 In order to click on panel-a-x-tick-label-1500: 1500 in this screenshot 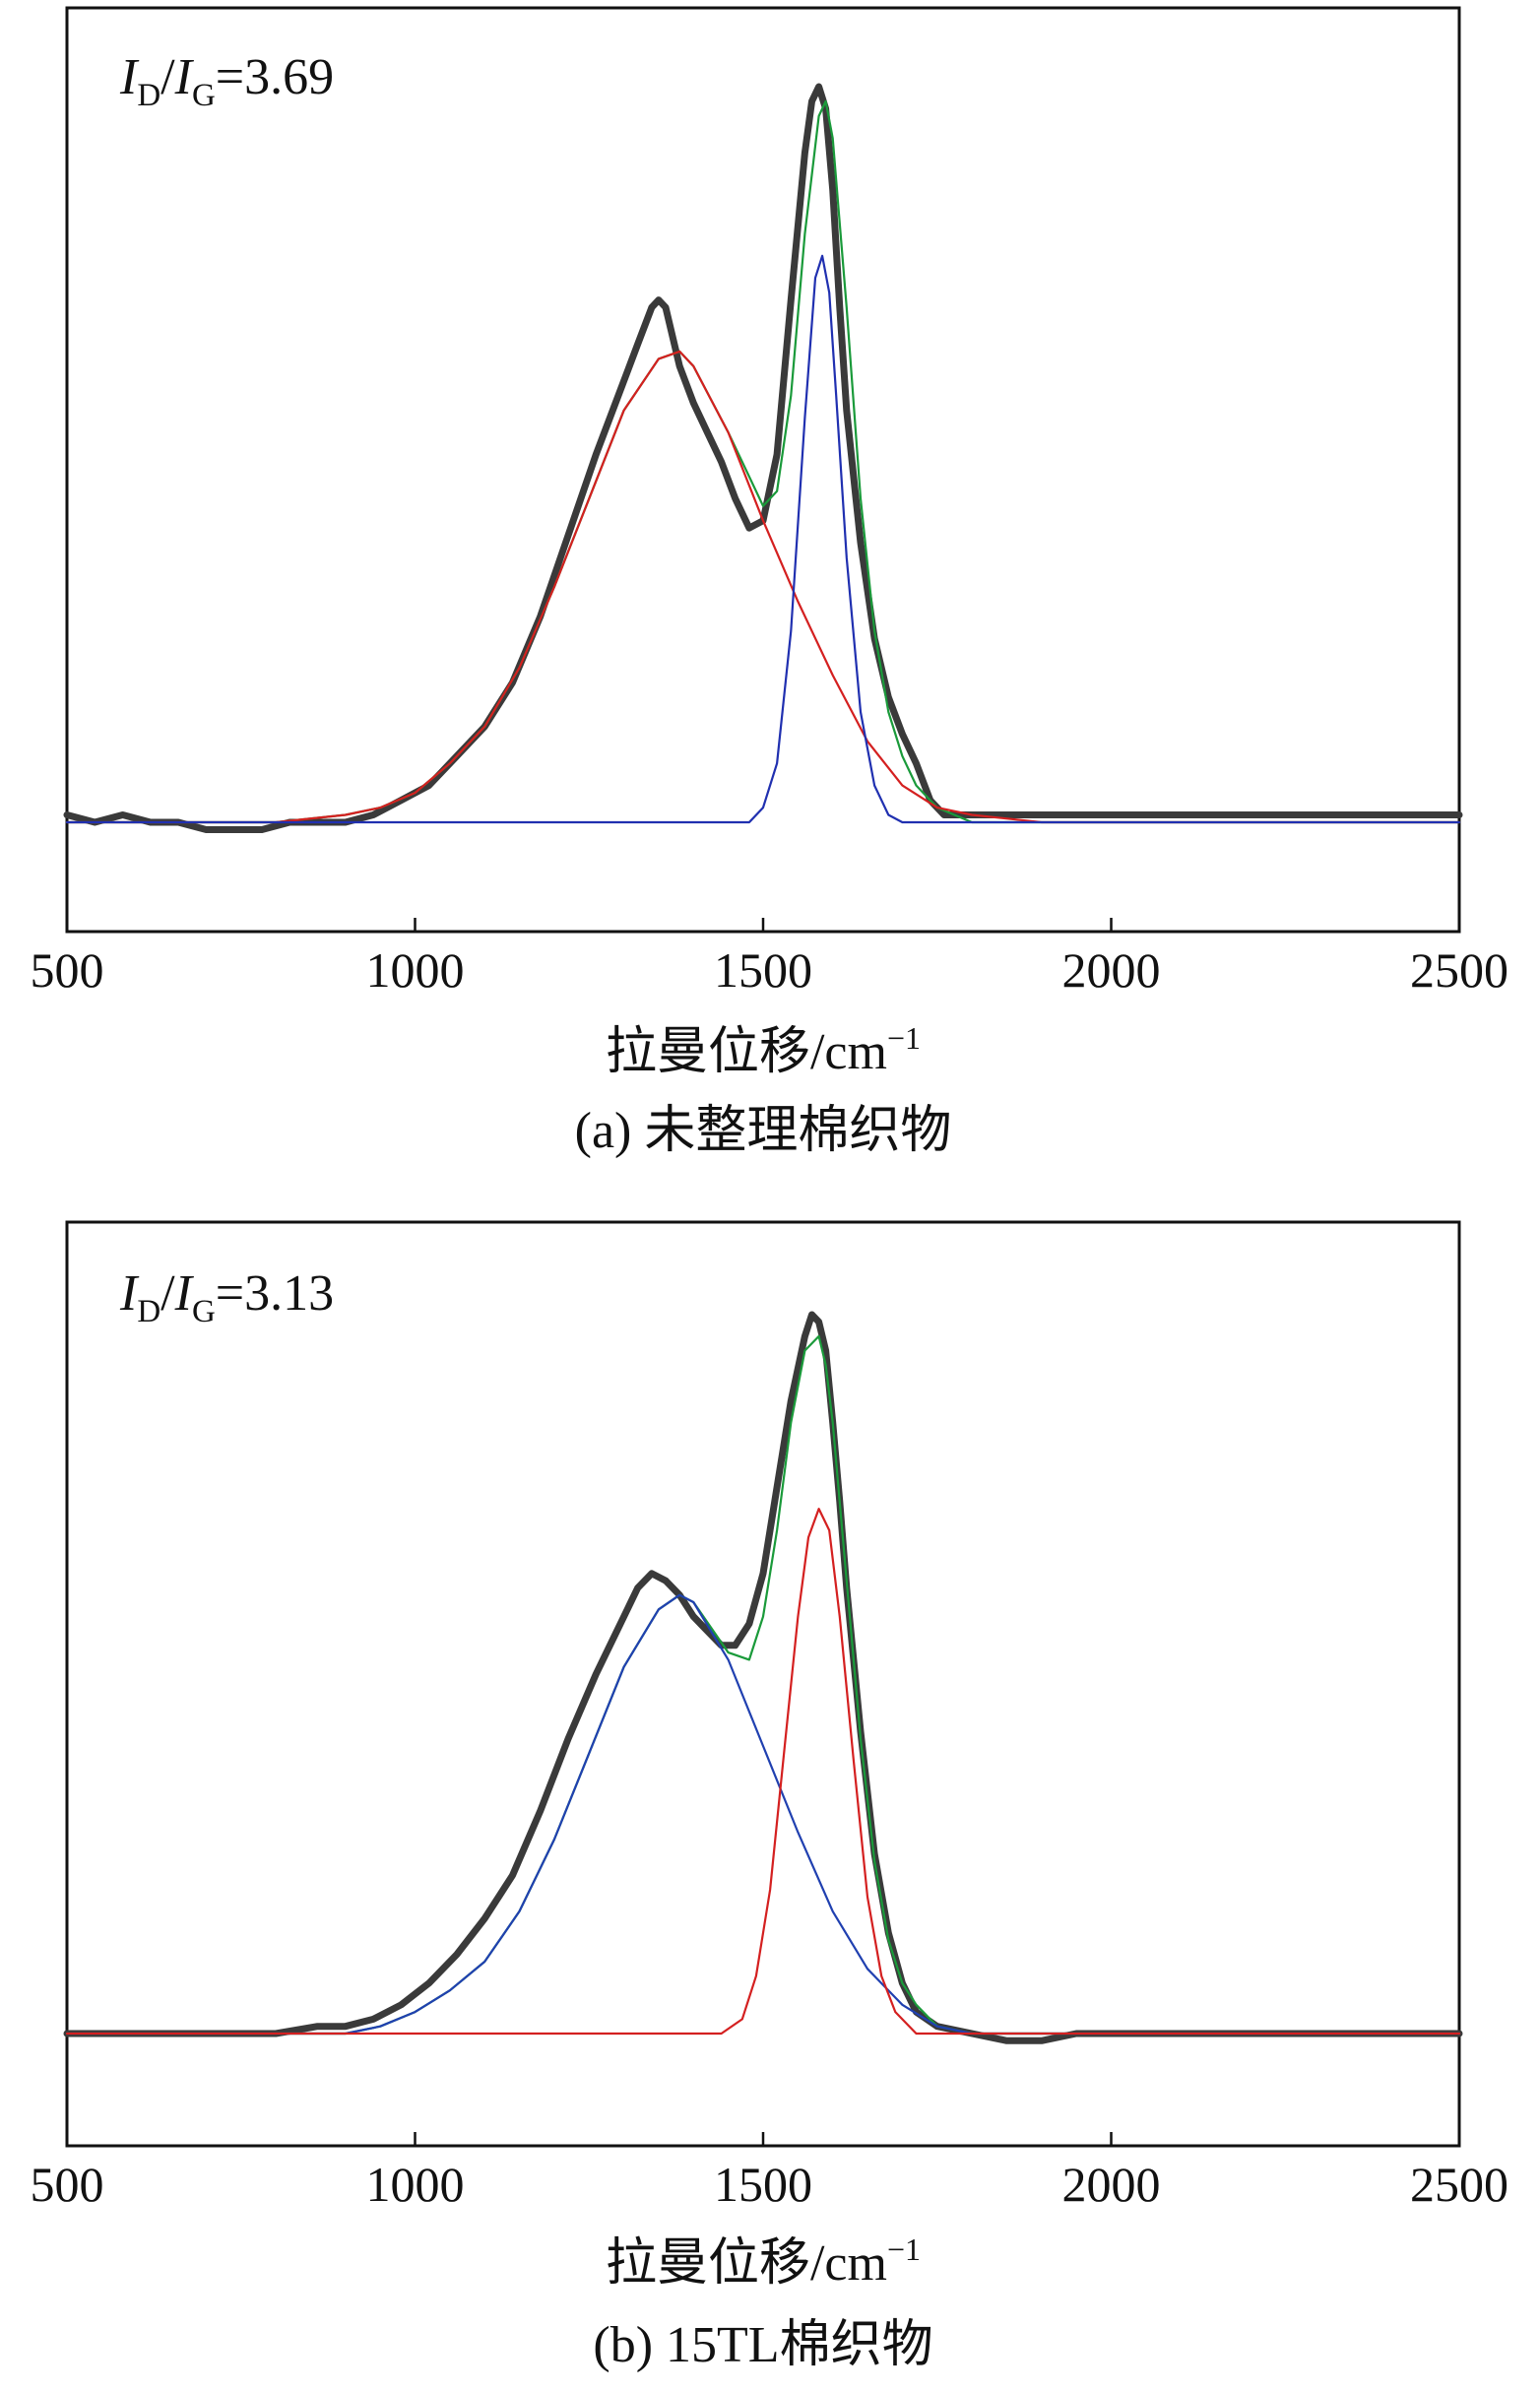, I will do `click(763, 970)`.